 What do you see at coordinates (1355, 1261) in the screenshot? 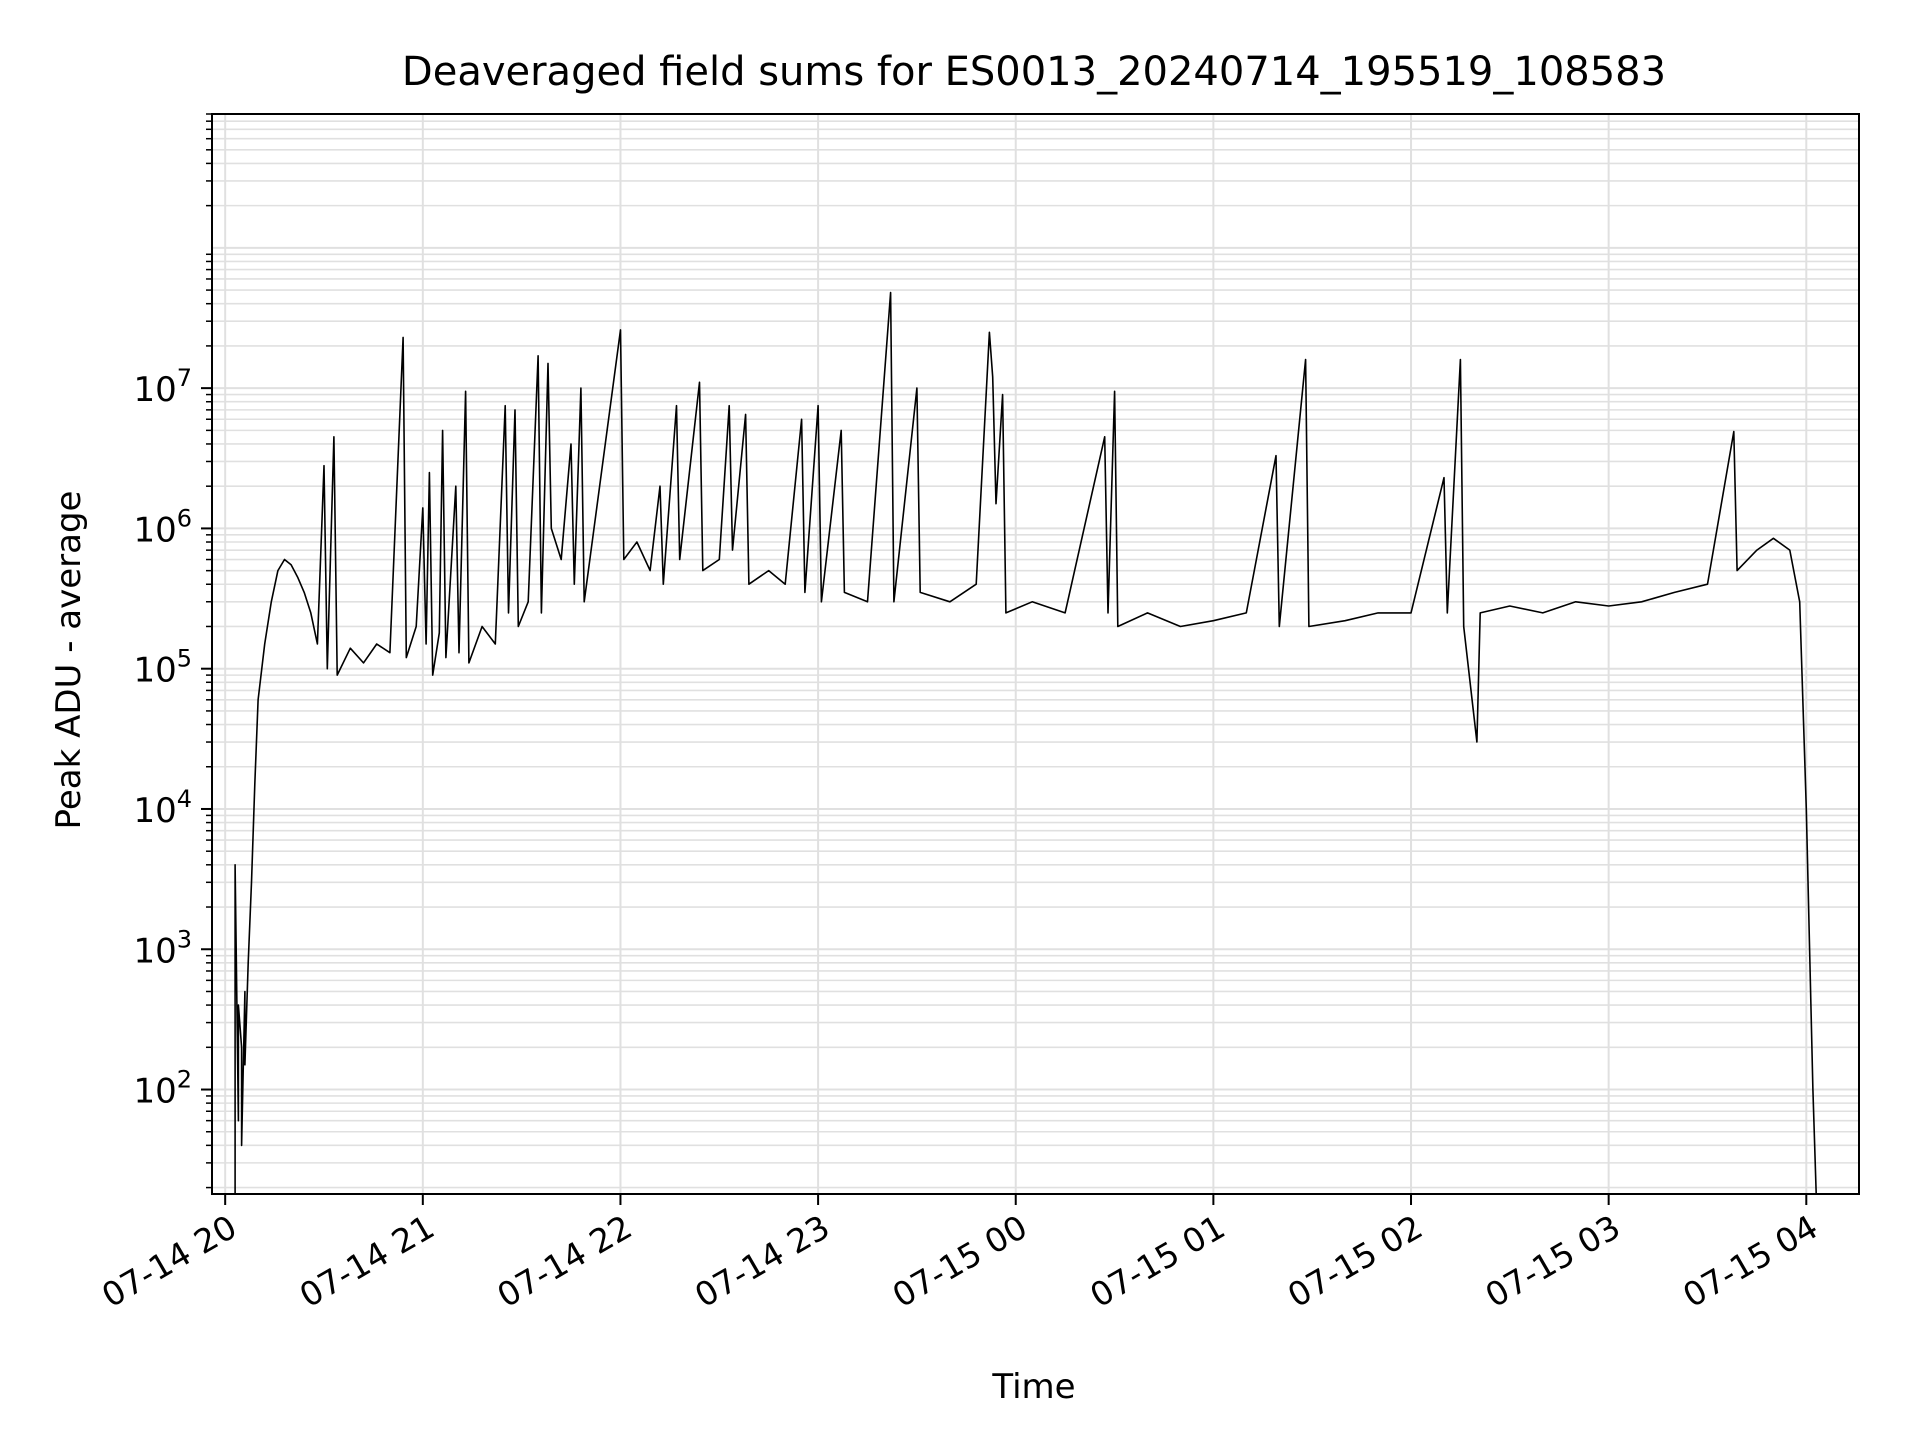
I see `x-tick-label: 07-15 02` at bounding box center [1355, 1261].